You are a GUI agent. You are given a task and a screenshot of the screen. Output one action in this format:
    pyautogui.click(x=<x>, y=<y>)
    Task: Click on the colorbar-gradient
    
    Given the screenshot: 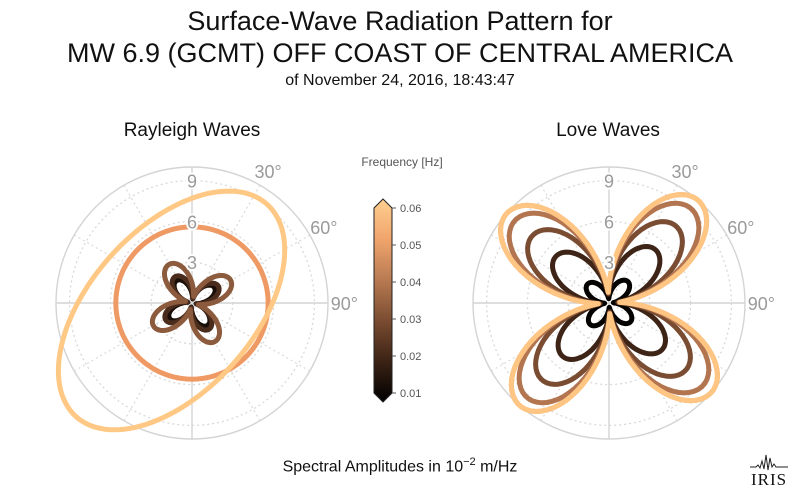 What is the action you would take?
    pyautogui.click(x=383, y=300)
    